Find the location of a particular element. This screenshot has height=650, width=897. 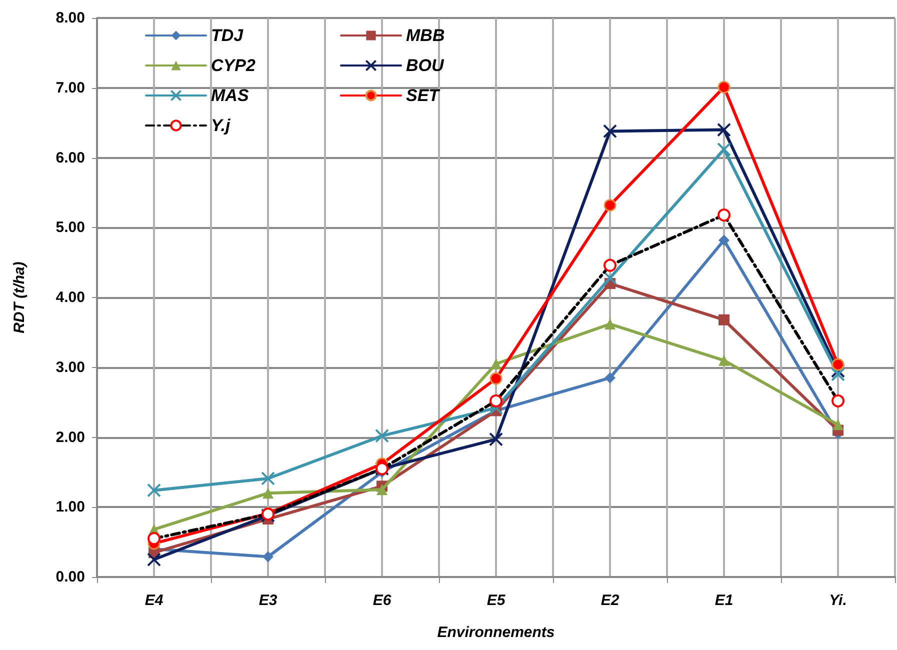

x-tick-label: Yi. is located at coordinates (838, 600).